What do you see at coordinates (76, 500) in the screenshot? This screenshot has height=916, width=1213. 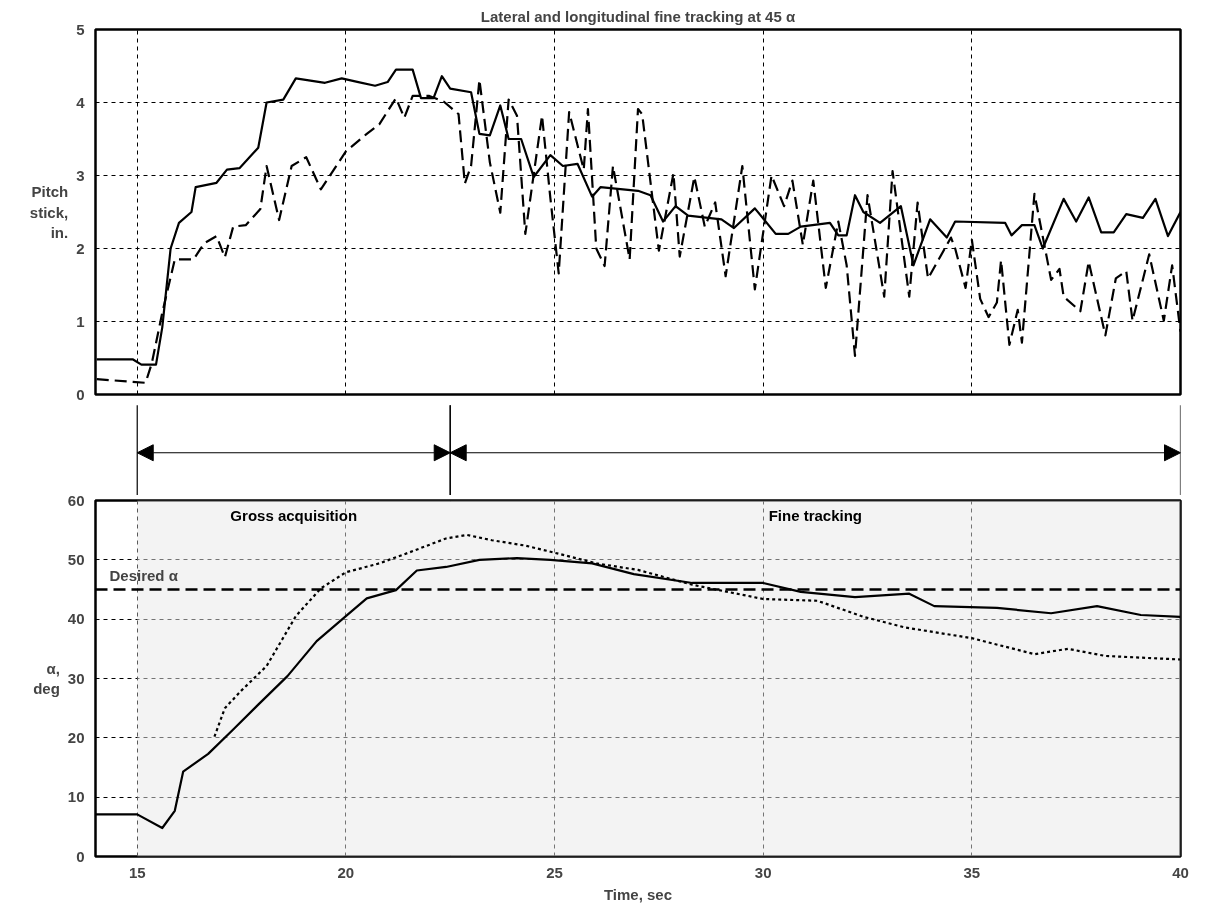 I see `y-tick-label: 60` at bounding box center [76, 500].